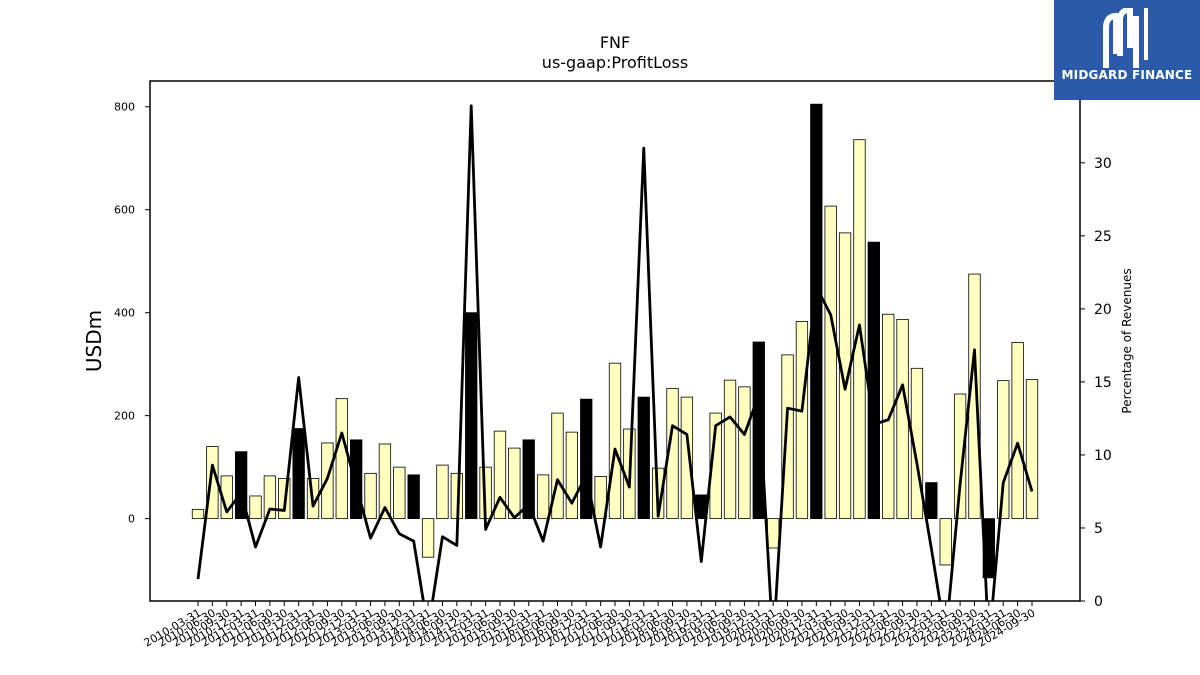 The width and height of the screenshot is (1200, 675). What do you see at coordinates (1125, 38) in the screenshot?
I see `logo-mark-icon` at bounding box center [1125, 38].